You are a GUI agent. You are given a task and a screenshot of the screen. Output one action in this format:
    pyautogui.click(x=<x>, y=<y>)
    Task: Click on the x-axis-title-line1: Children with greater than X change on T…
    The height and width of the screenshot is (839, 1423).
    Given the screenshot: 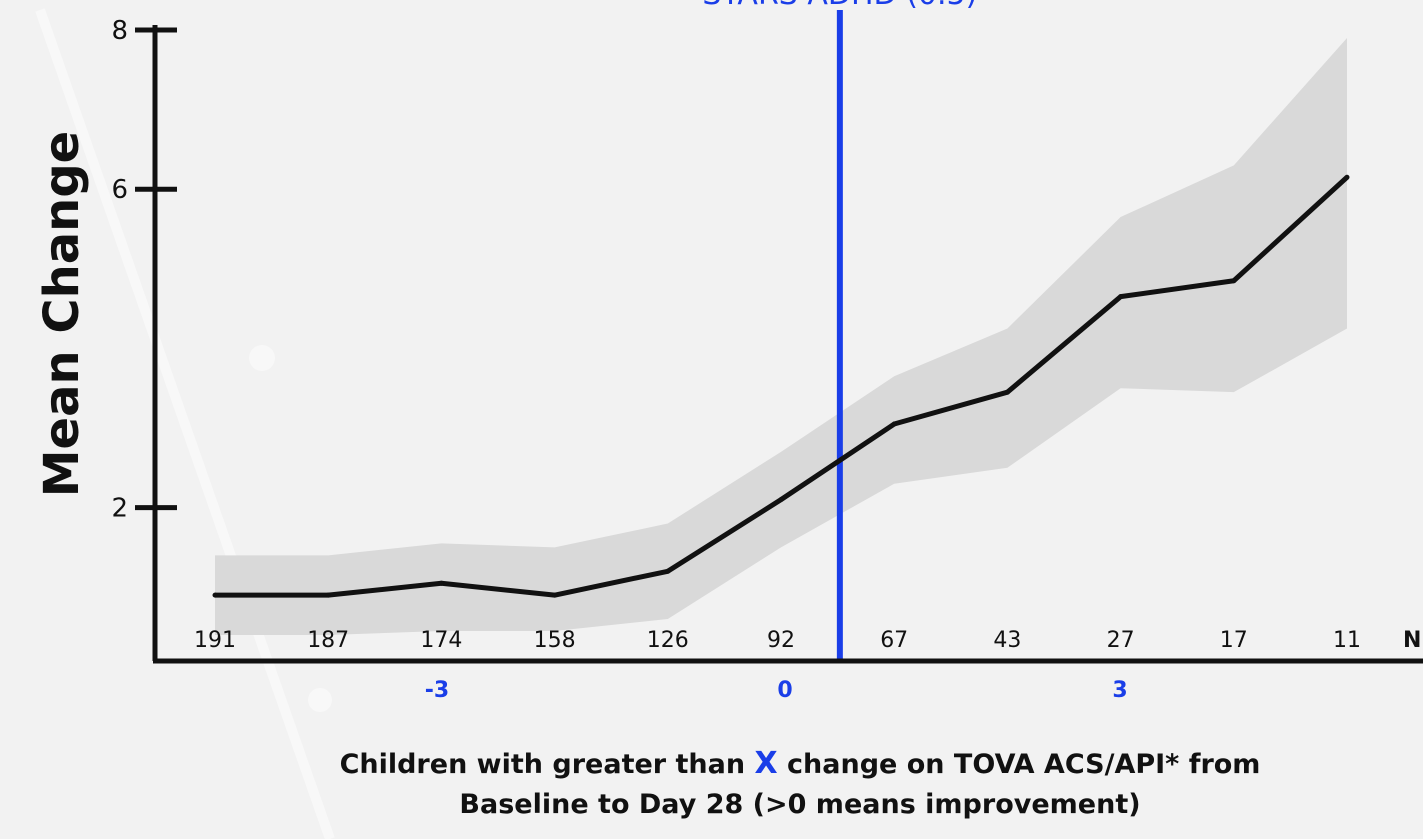 What is the action you would take?
    pyautogui.click(x=786, y=764)
    